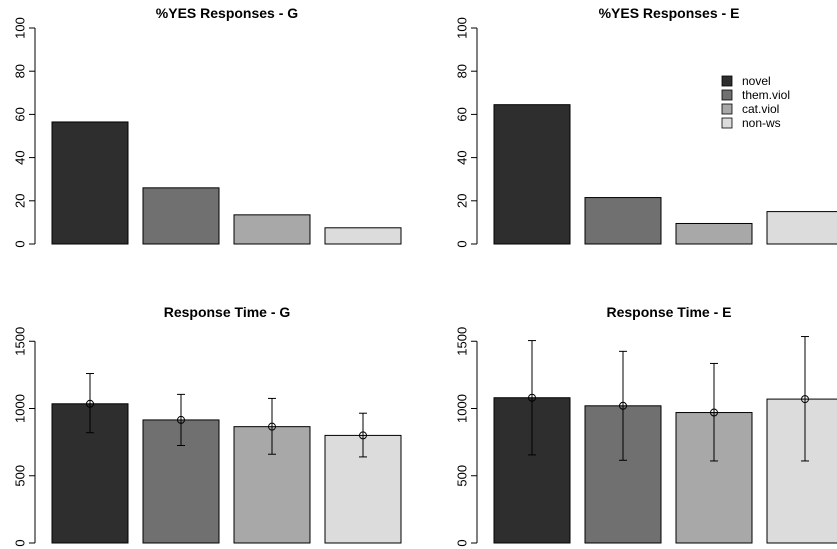 The height and width of the screenshot is (549, 837). I want to click on legend-label: non-ws, so click(761, 123).